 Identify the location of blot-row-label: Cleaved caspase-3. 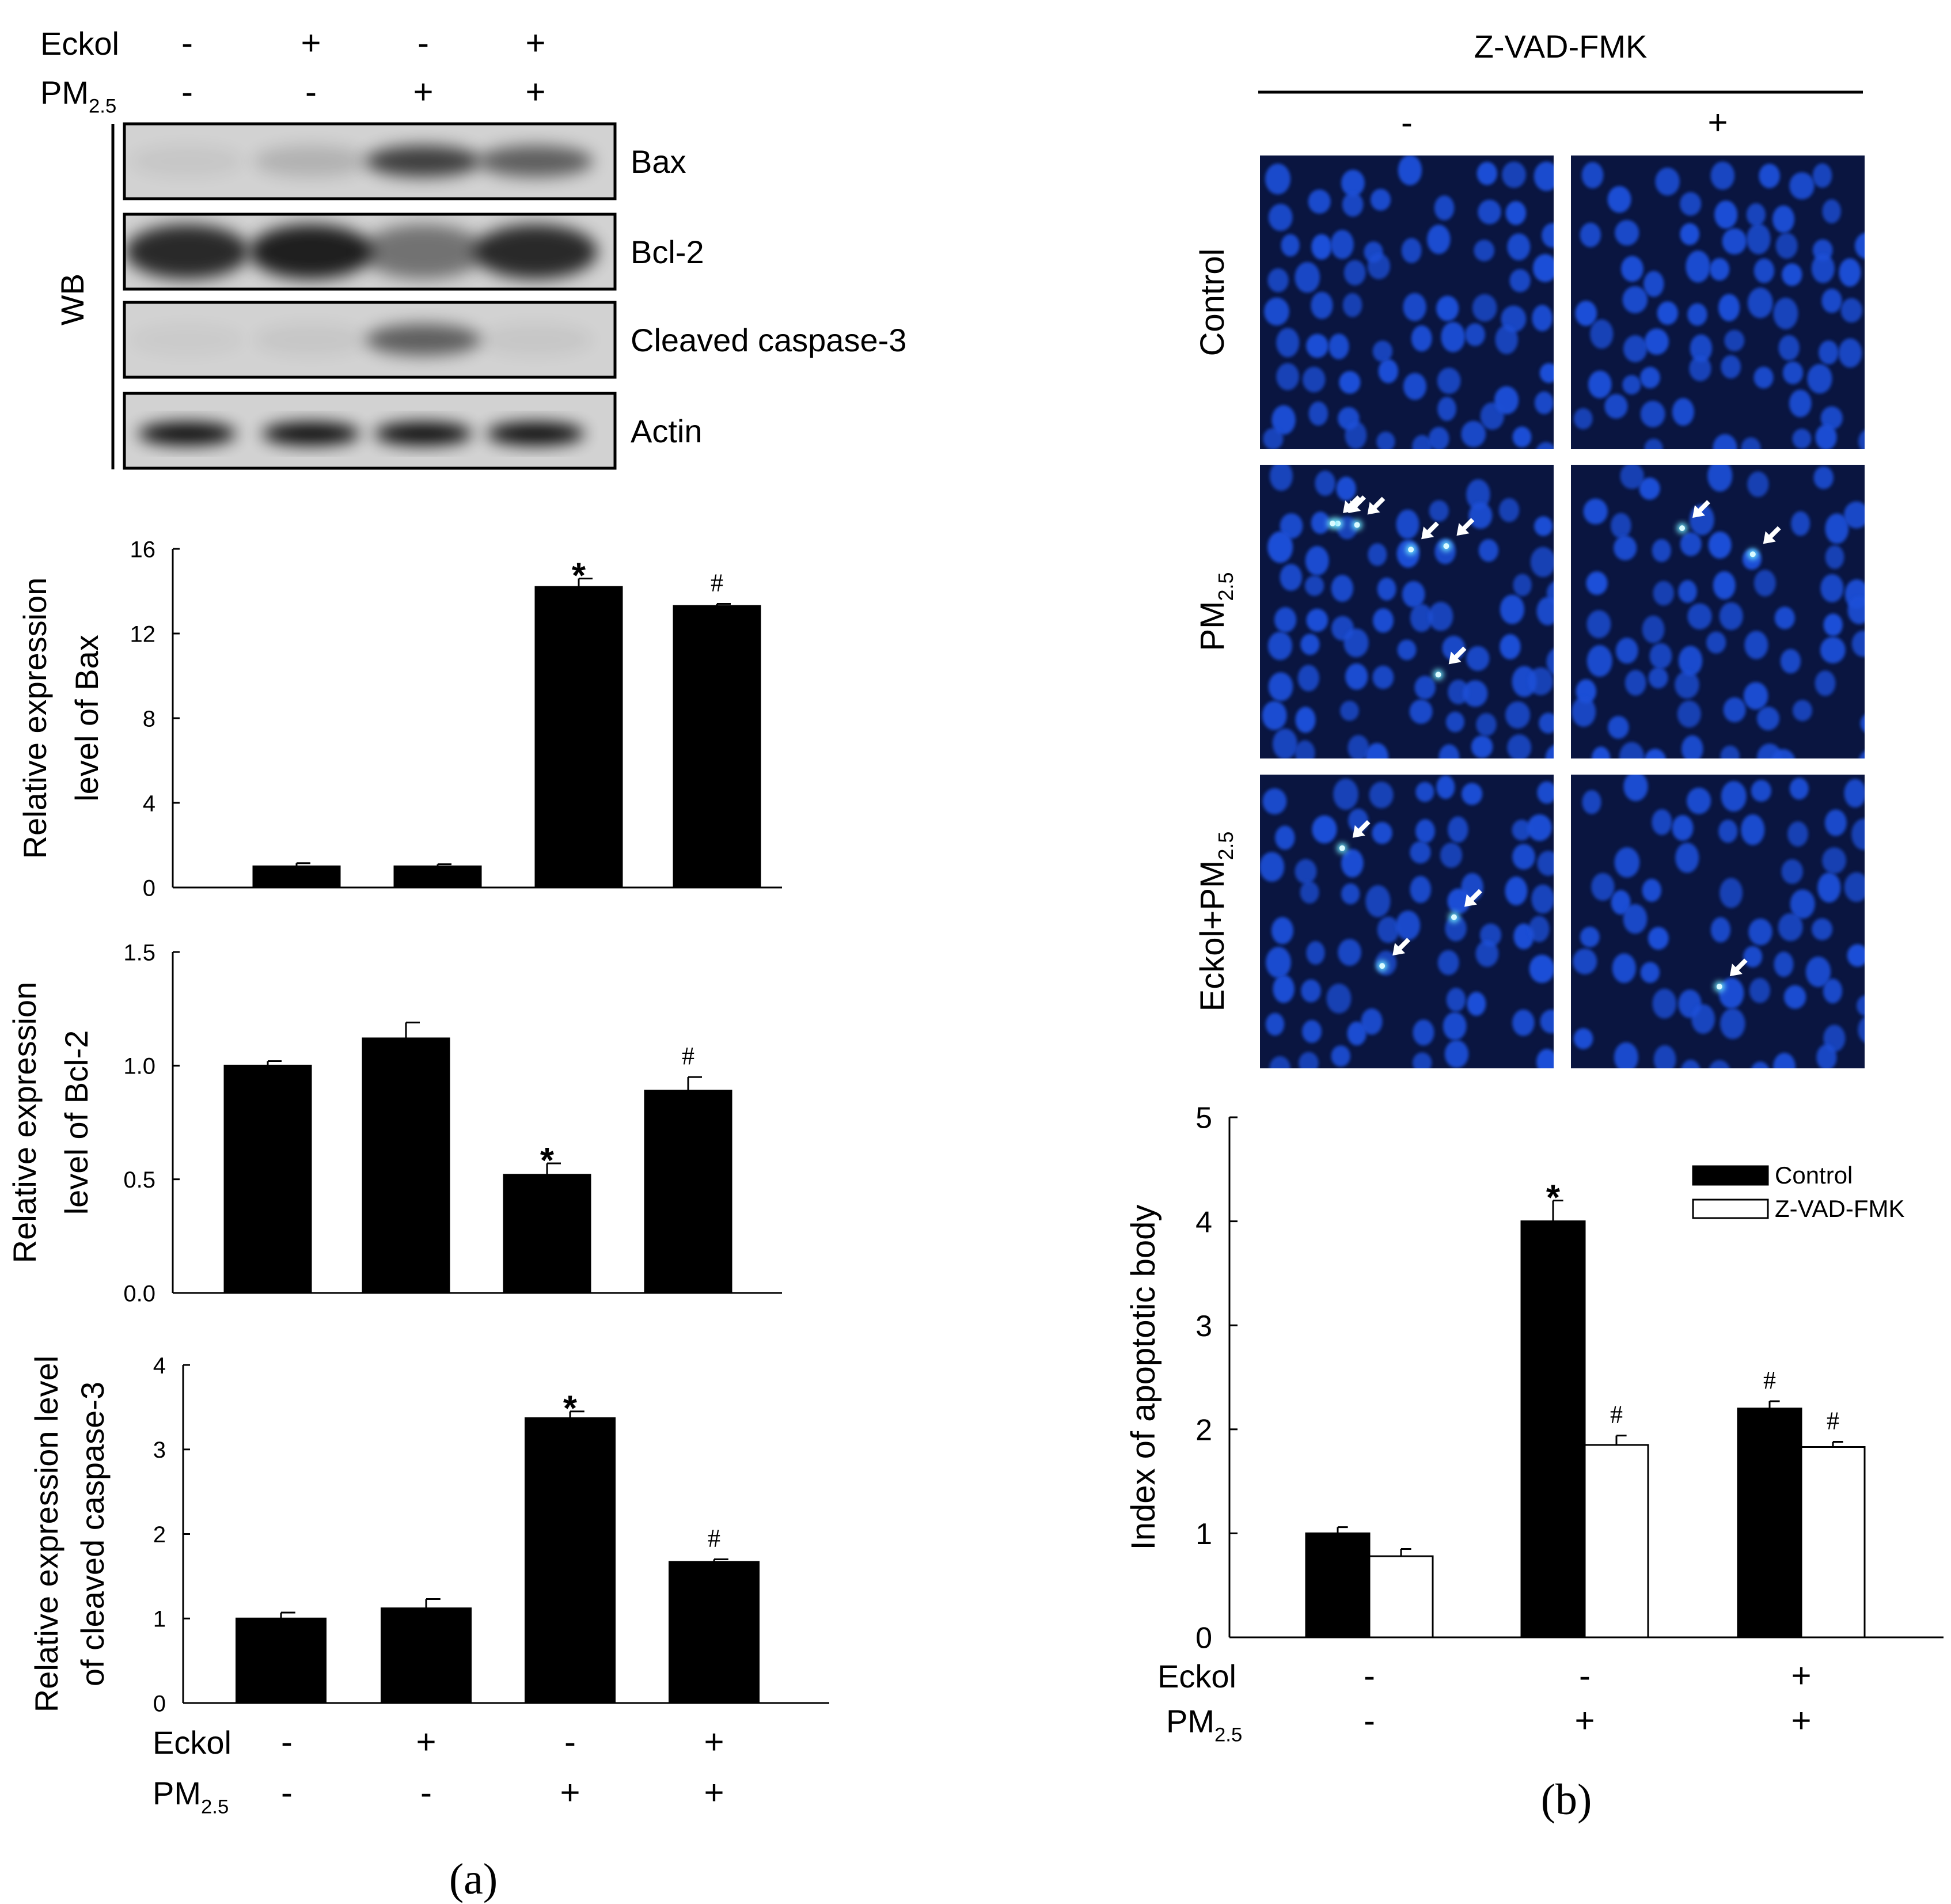
(769, 340).